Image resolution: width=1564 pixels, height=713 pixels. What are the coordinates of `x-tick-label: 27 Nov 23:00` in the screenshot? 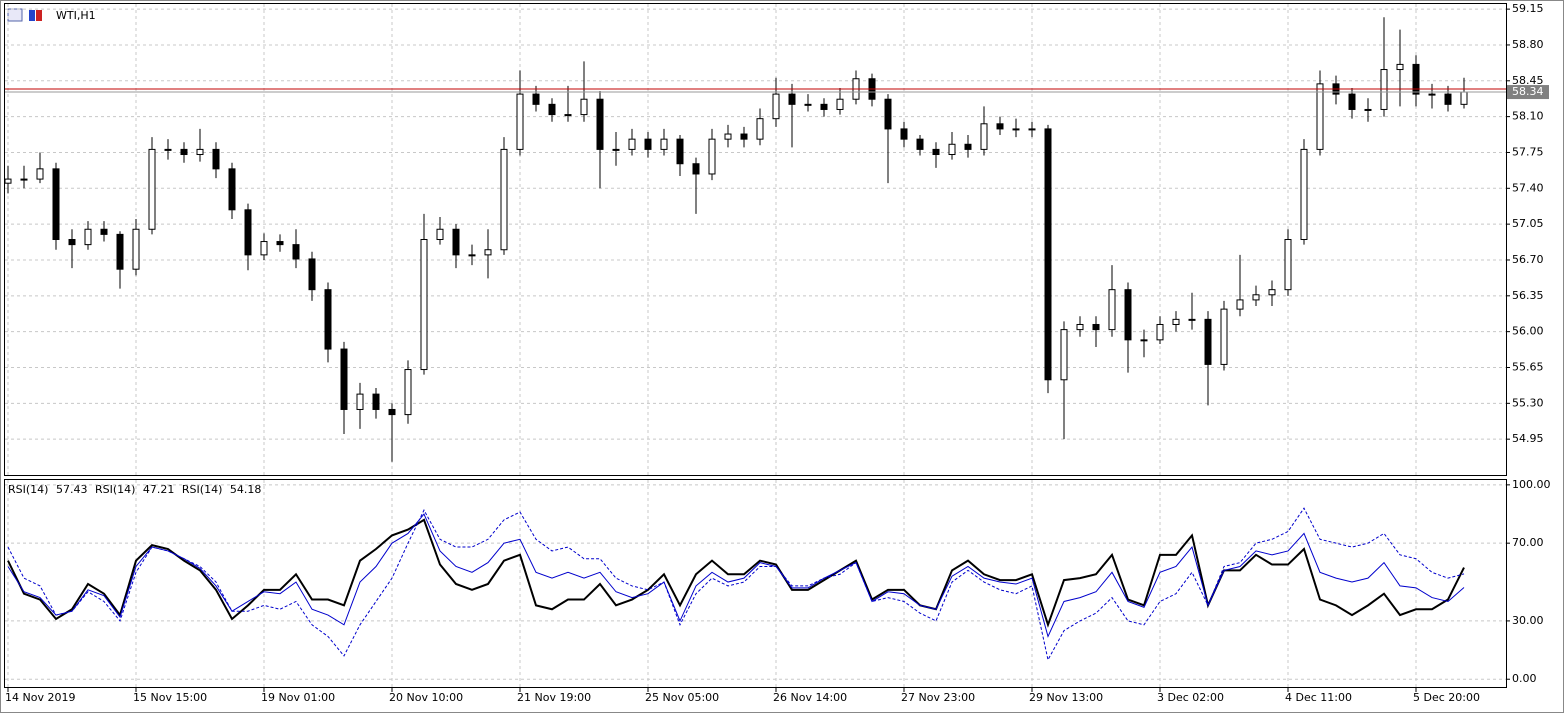 It's located at (938, 697).